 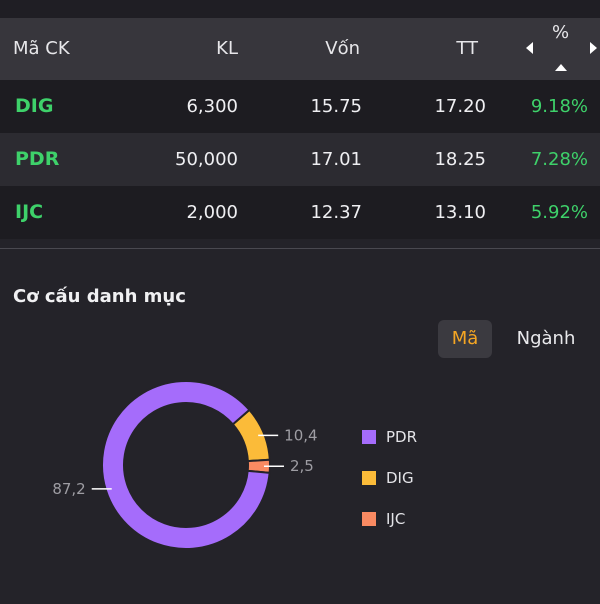 I want to click on row-von: 17.01, so click(x=336, y=159).